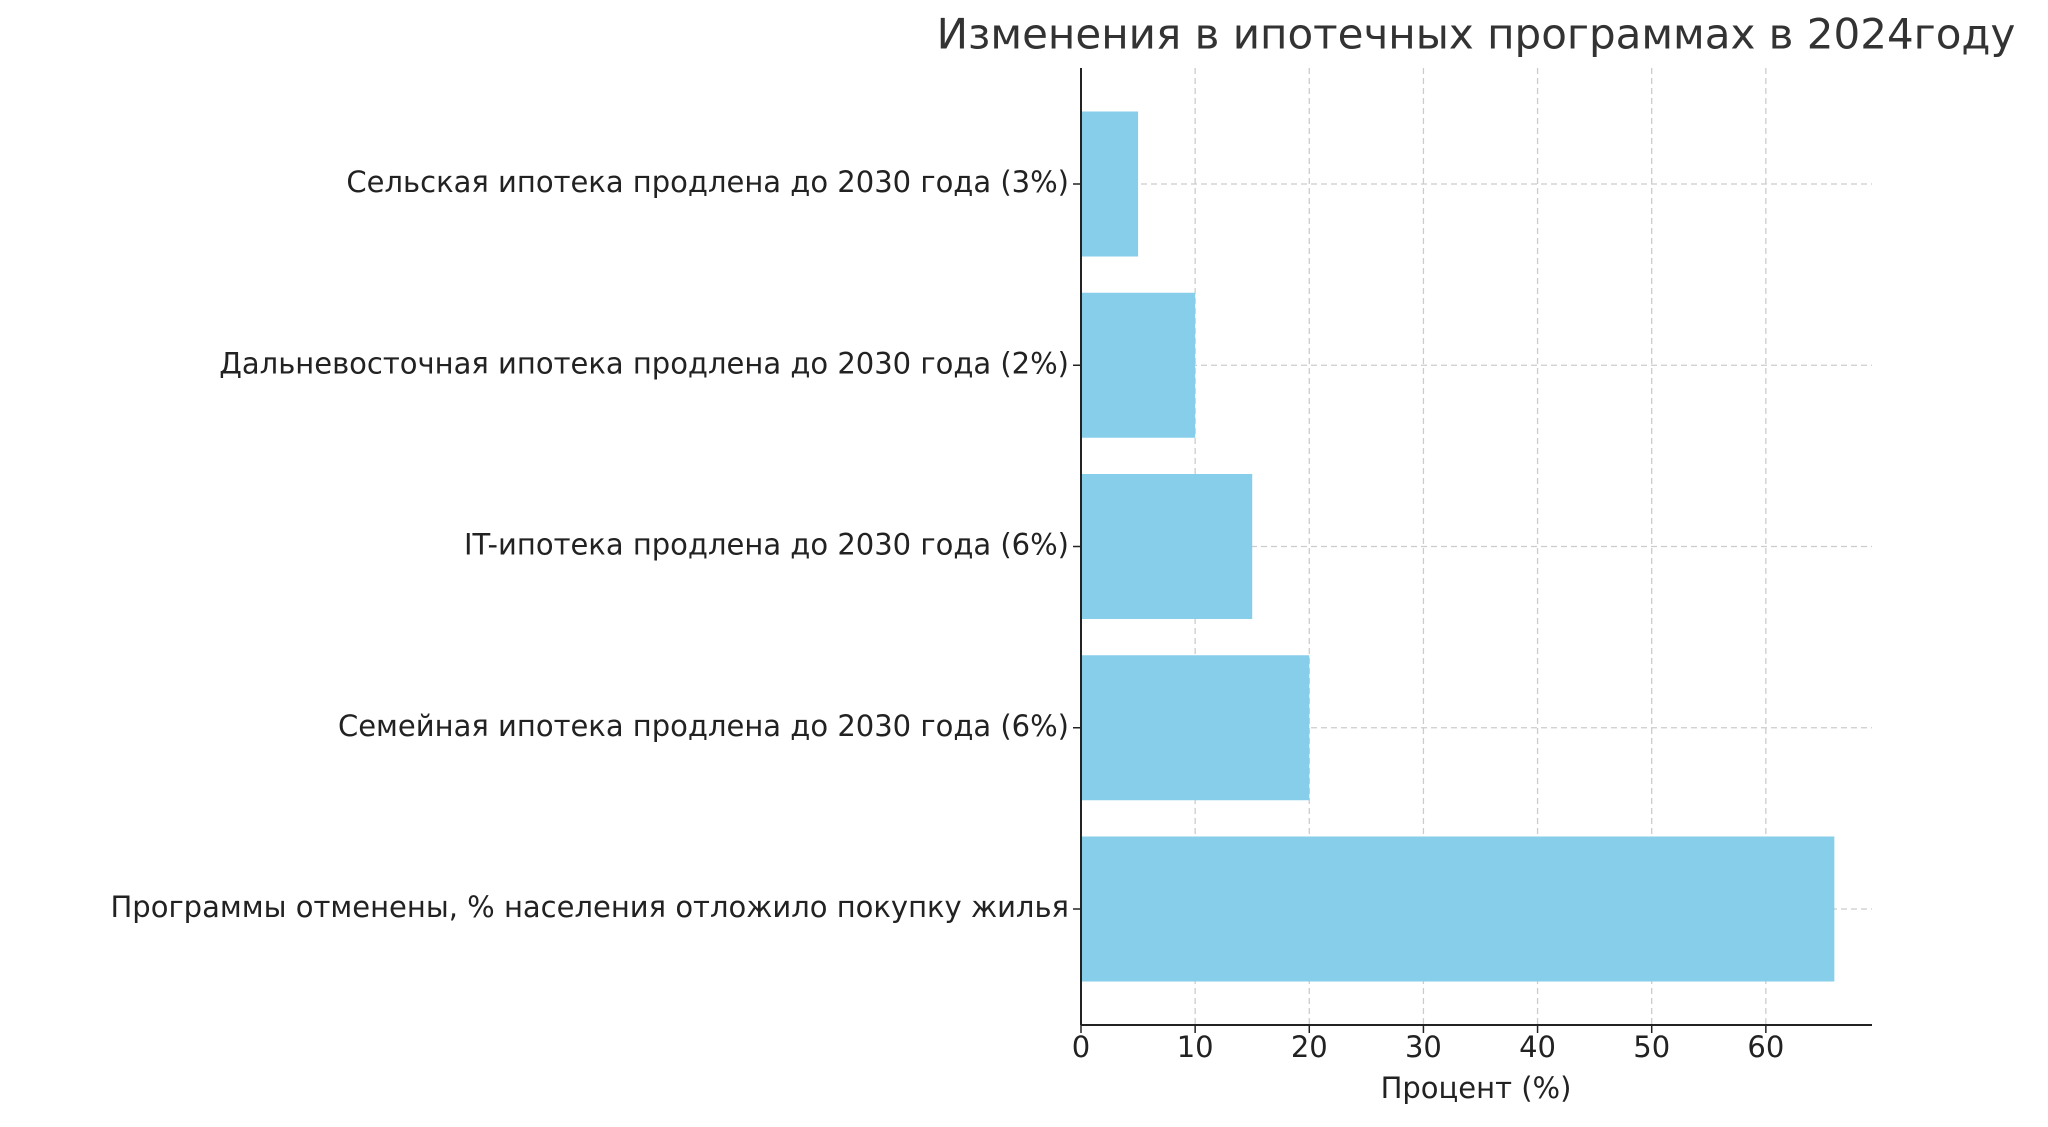 This screenshot has width=2048, height=1127. I want to click on x-tick-label: 10, so click(1195, 1047).